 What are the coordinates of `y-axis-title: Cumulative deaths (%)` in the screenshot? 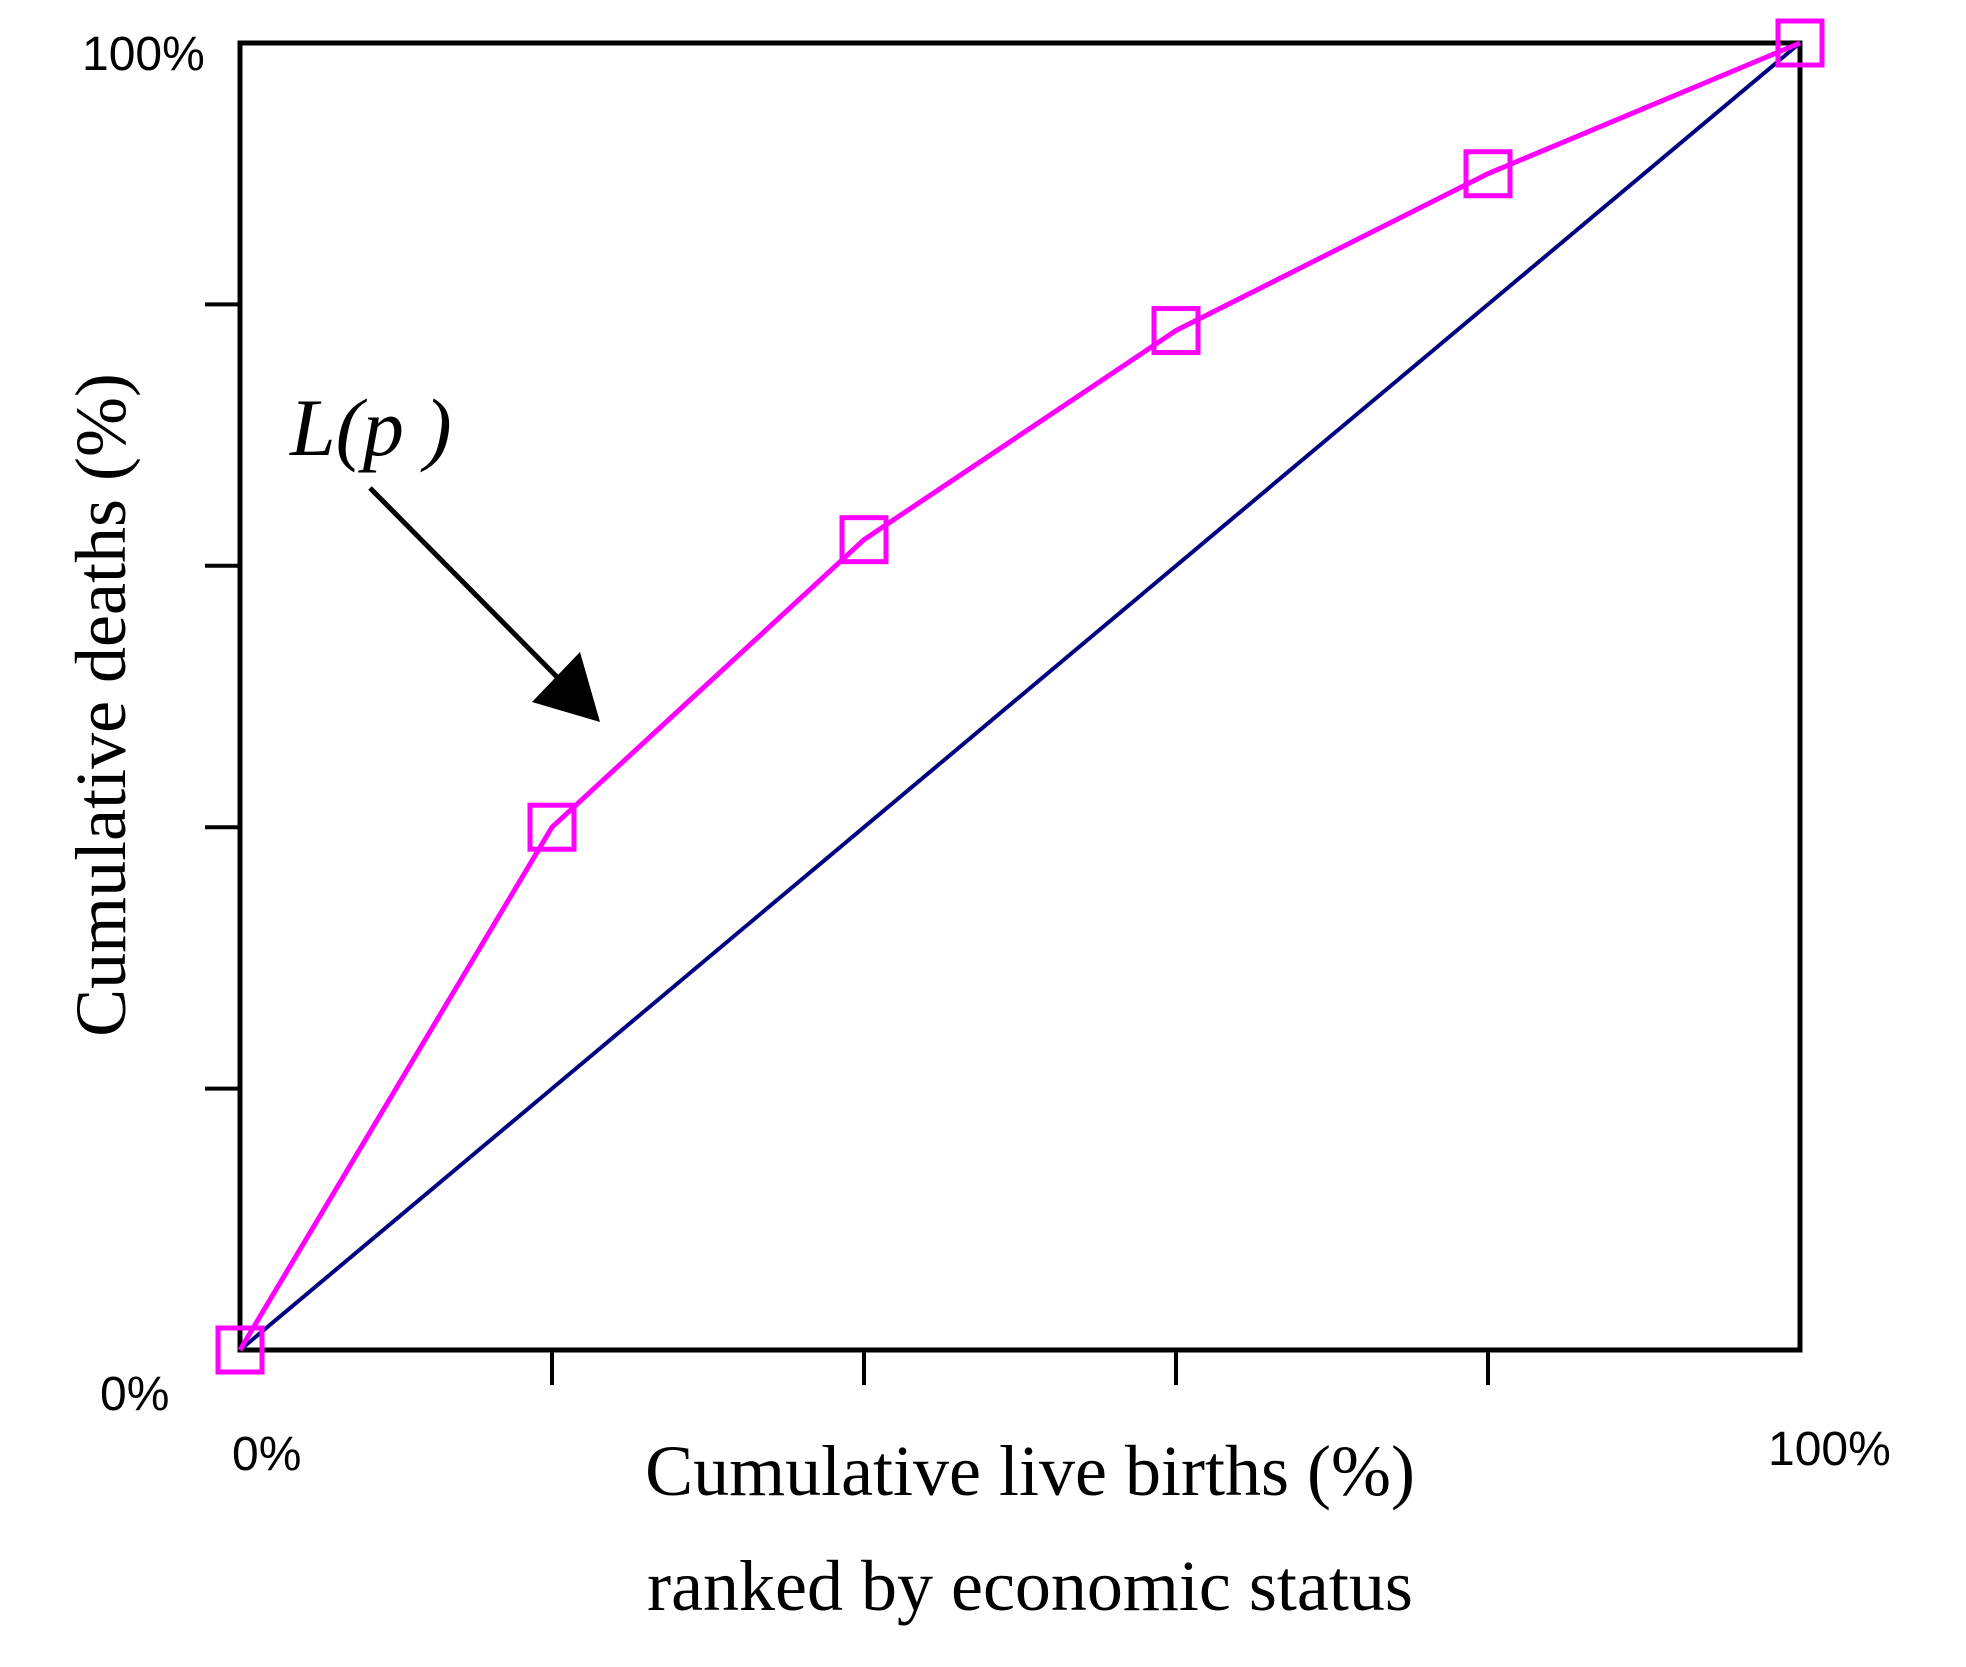 It's located at (101, 705).